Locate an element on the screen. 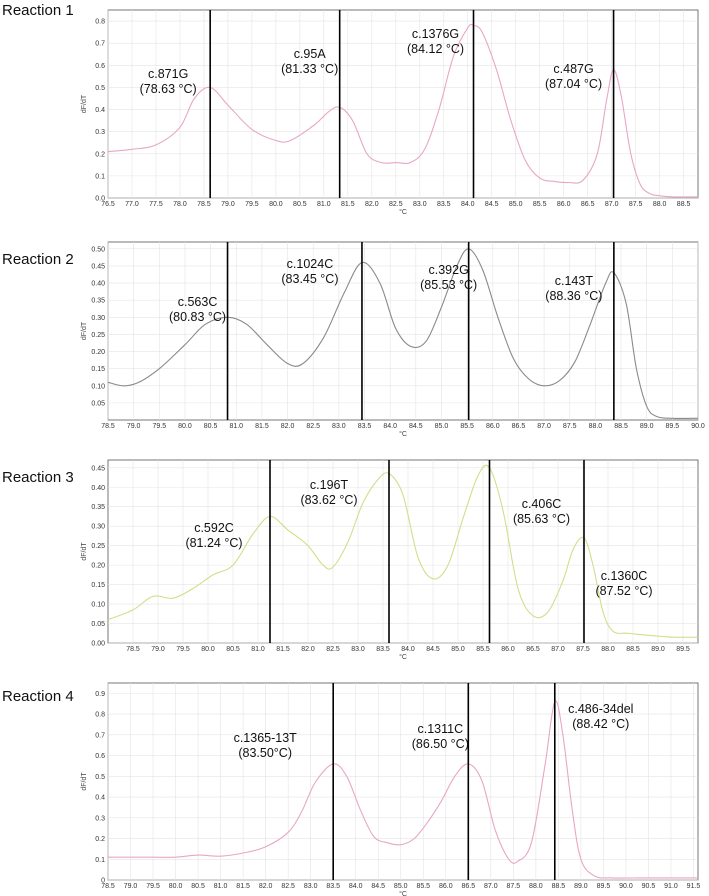  y-tick-label: 0.5 is located at coordinates (100, 88).